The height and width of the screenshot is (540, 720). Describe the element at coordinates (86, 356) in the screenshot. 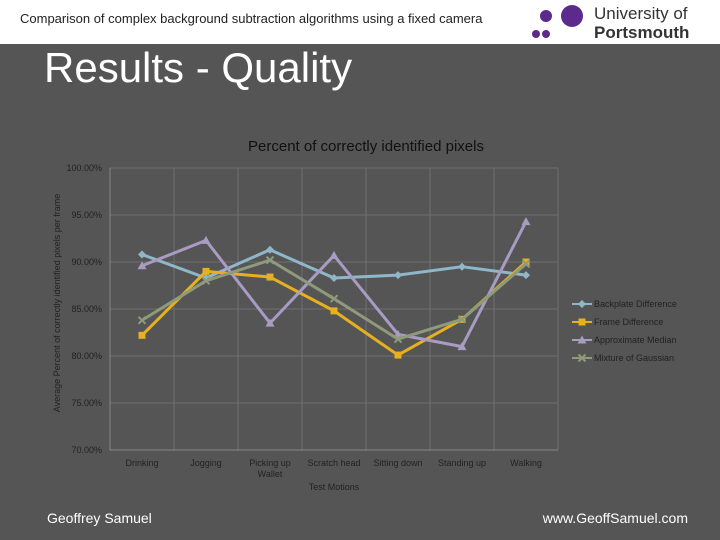

I see `y-tick-label: 80.00%` at that location.